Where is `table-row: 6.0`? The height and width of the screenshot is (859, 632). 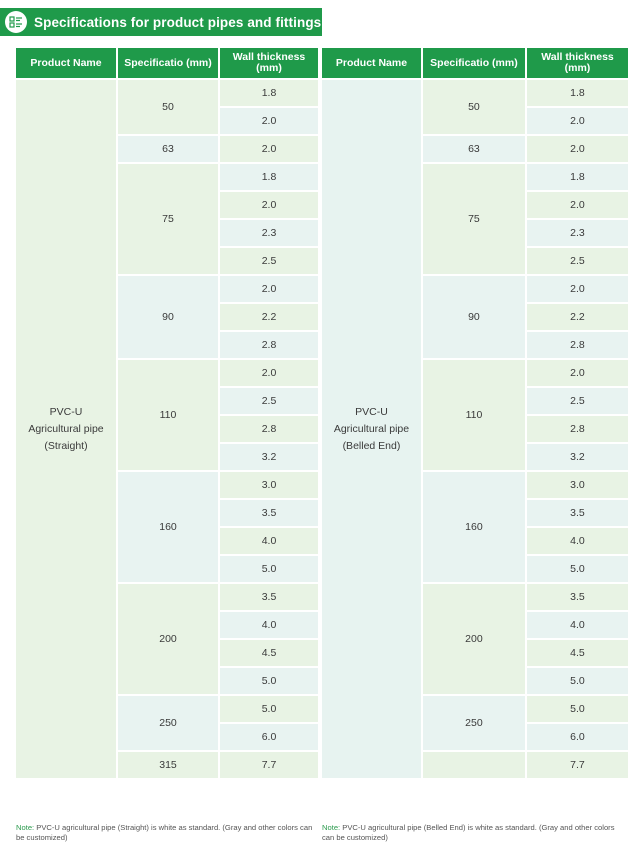 table-row: 6.0 is located at coordinates (475, 737).